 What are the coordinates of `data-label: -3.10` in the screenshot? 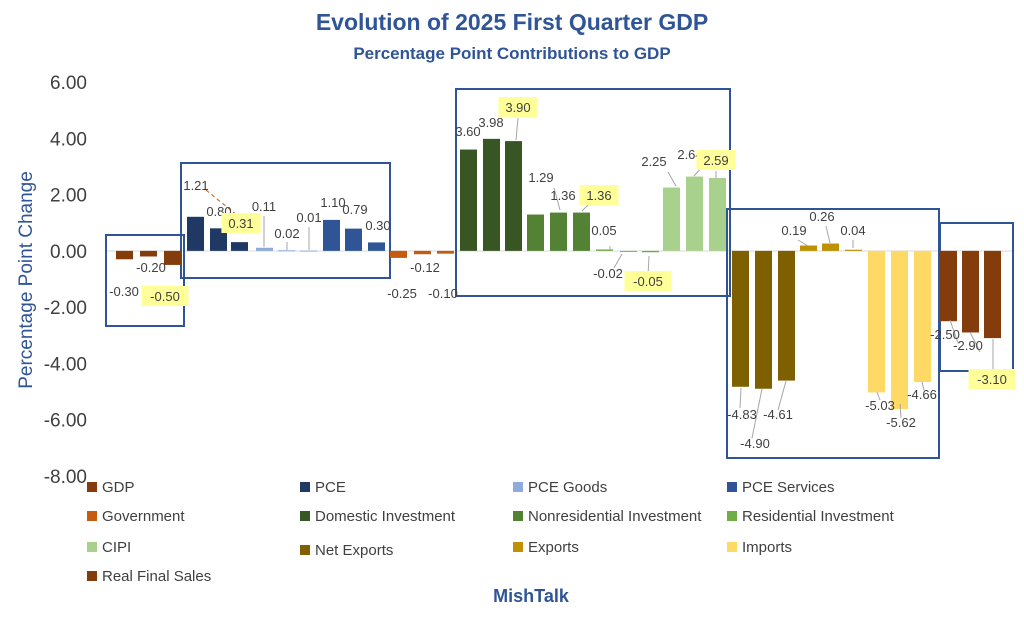 It's located at (992, 379).